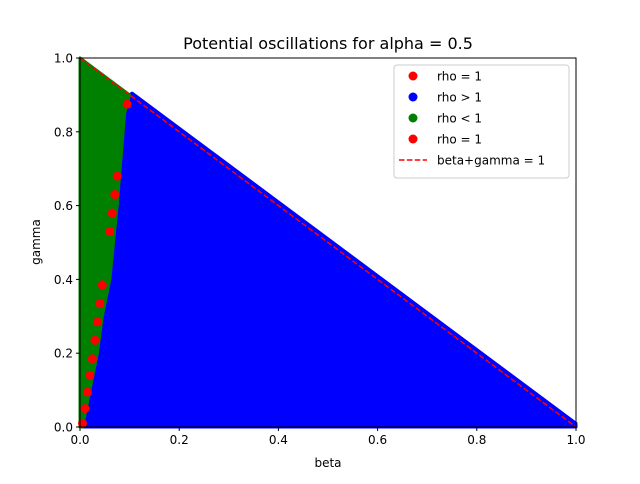 This screenshot has height=484, width=640. Describe the element at coordinates (377, 440) in the screenshot. I see `x-tick-label: 0.6` at that location.